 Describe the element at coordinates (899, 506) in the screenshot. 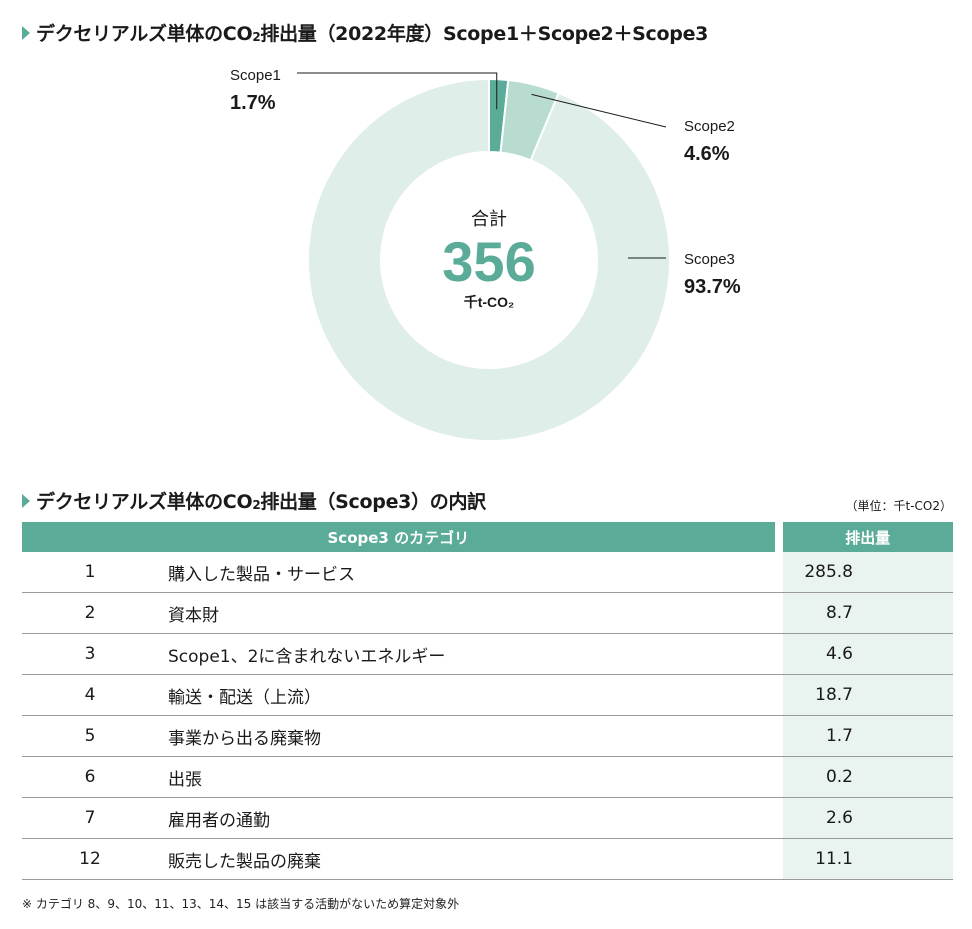

I see `unit-note: （単位：千t-CO2）` at that location.